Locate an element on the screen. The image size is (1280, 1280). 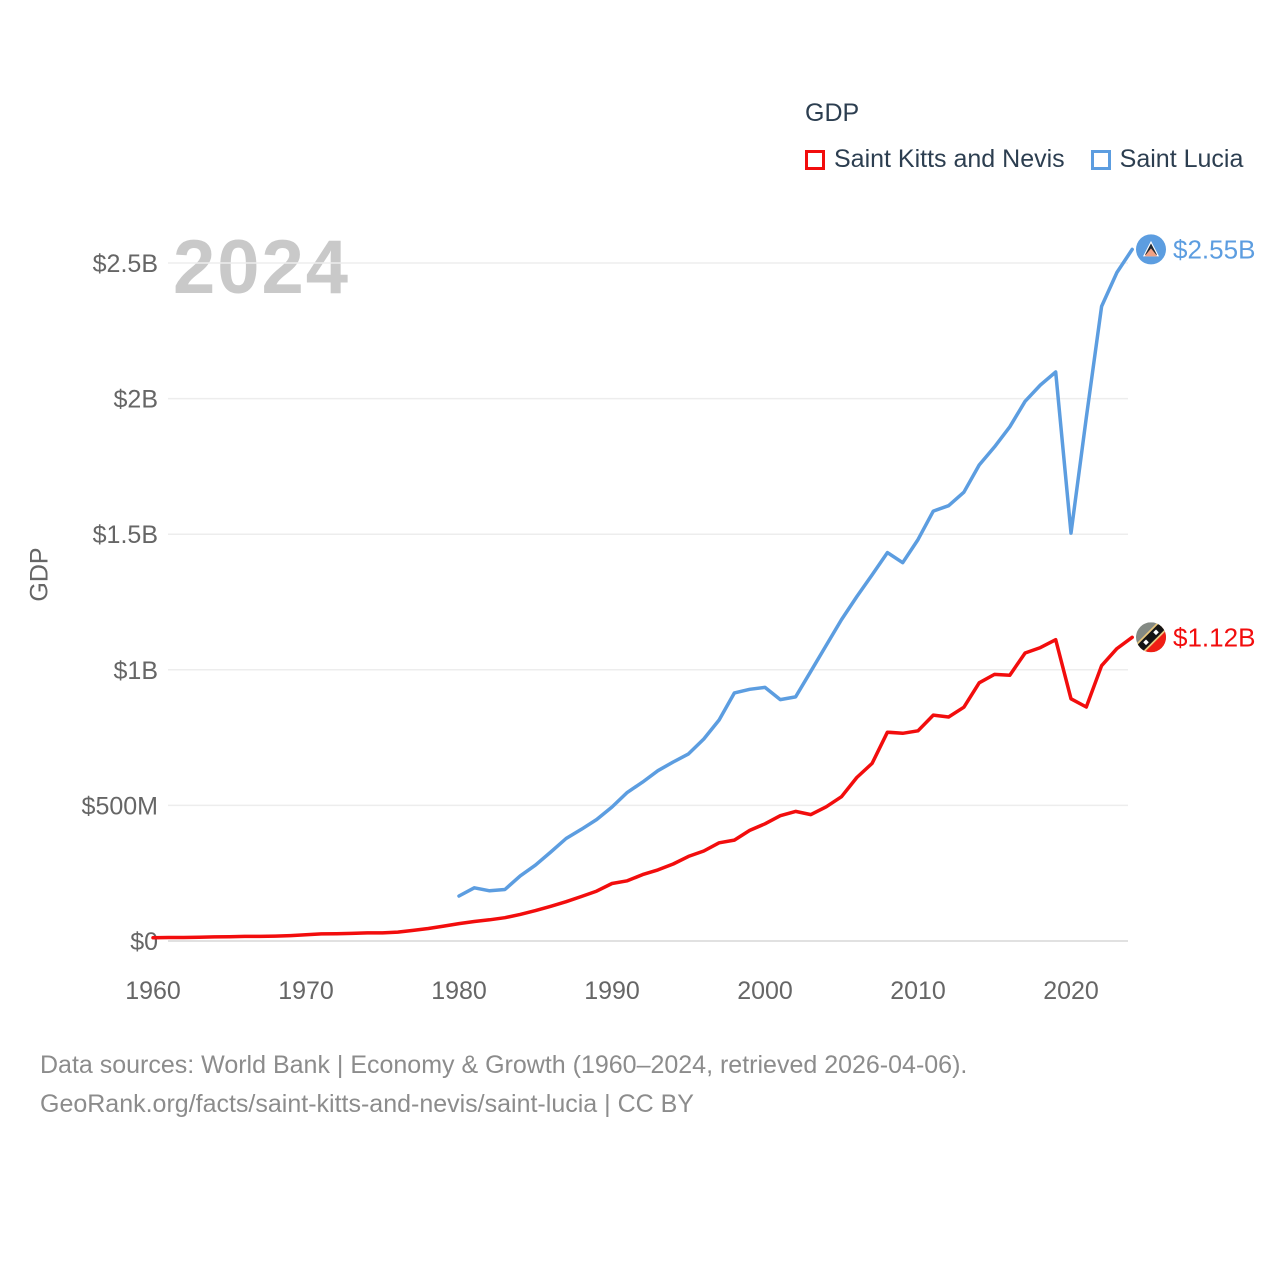
x-tick-label: 1990 is located at coordinates (612, 991).